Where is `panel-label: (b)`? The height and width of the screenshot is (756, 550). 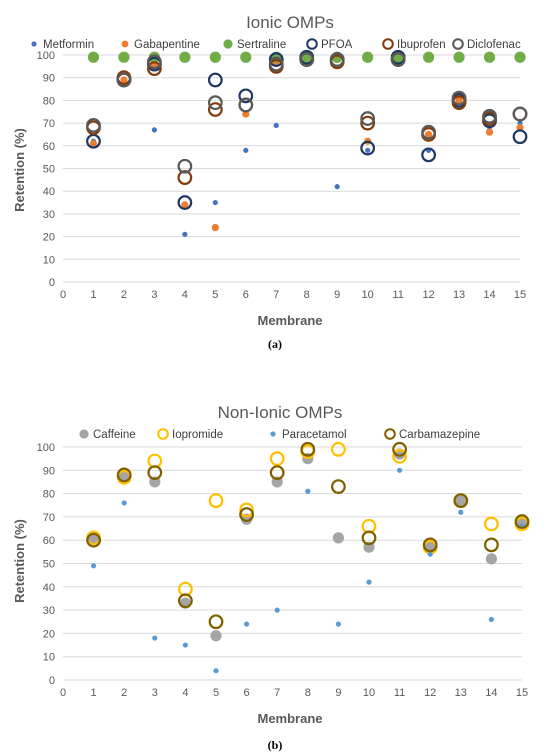 panel-label: (b) is located at coordinates (275, 745).